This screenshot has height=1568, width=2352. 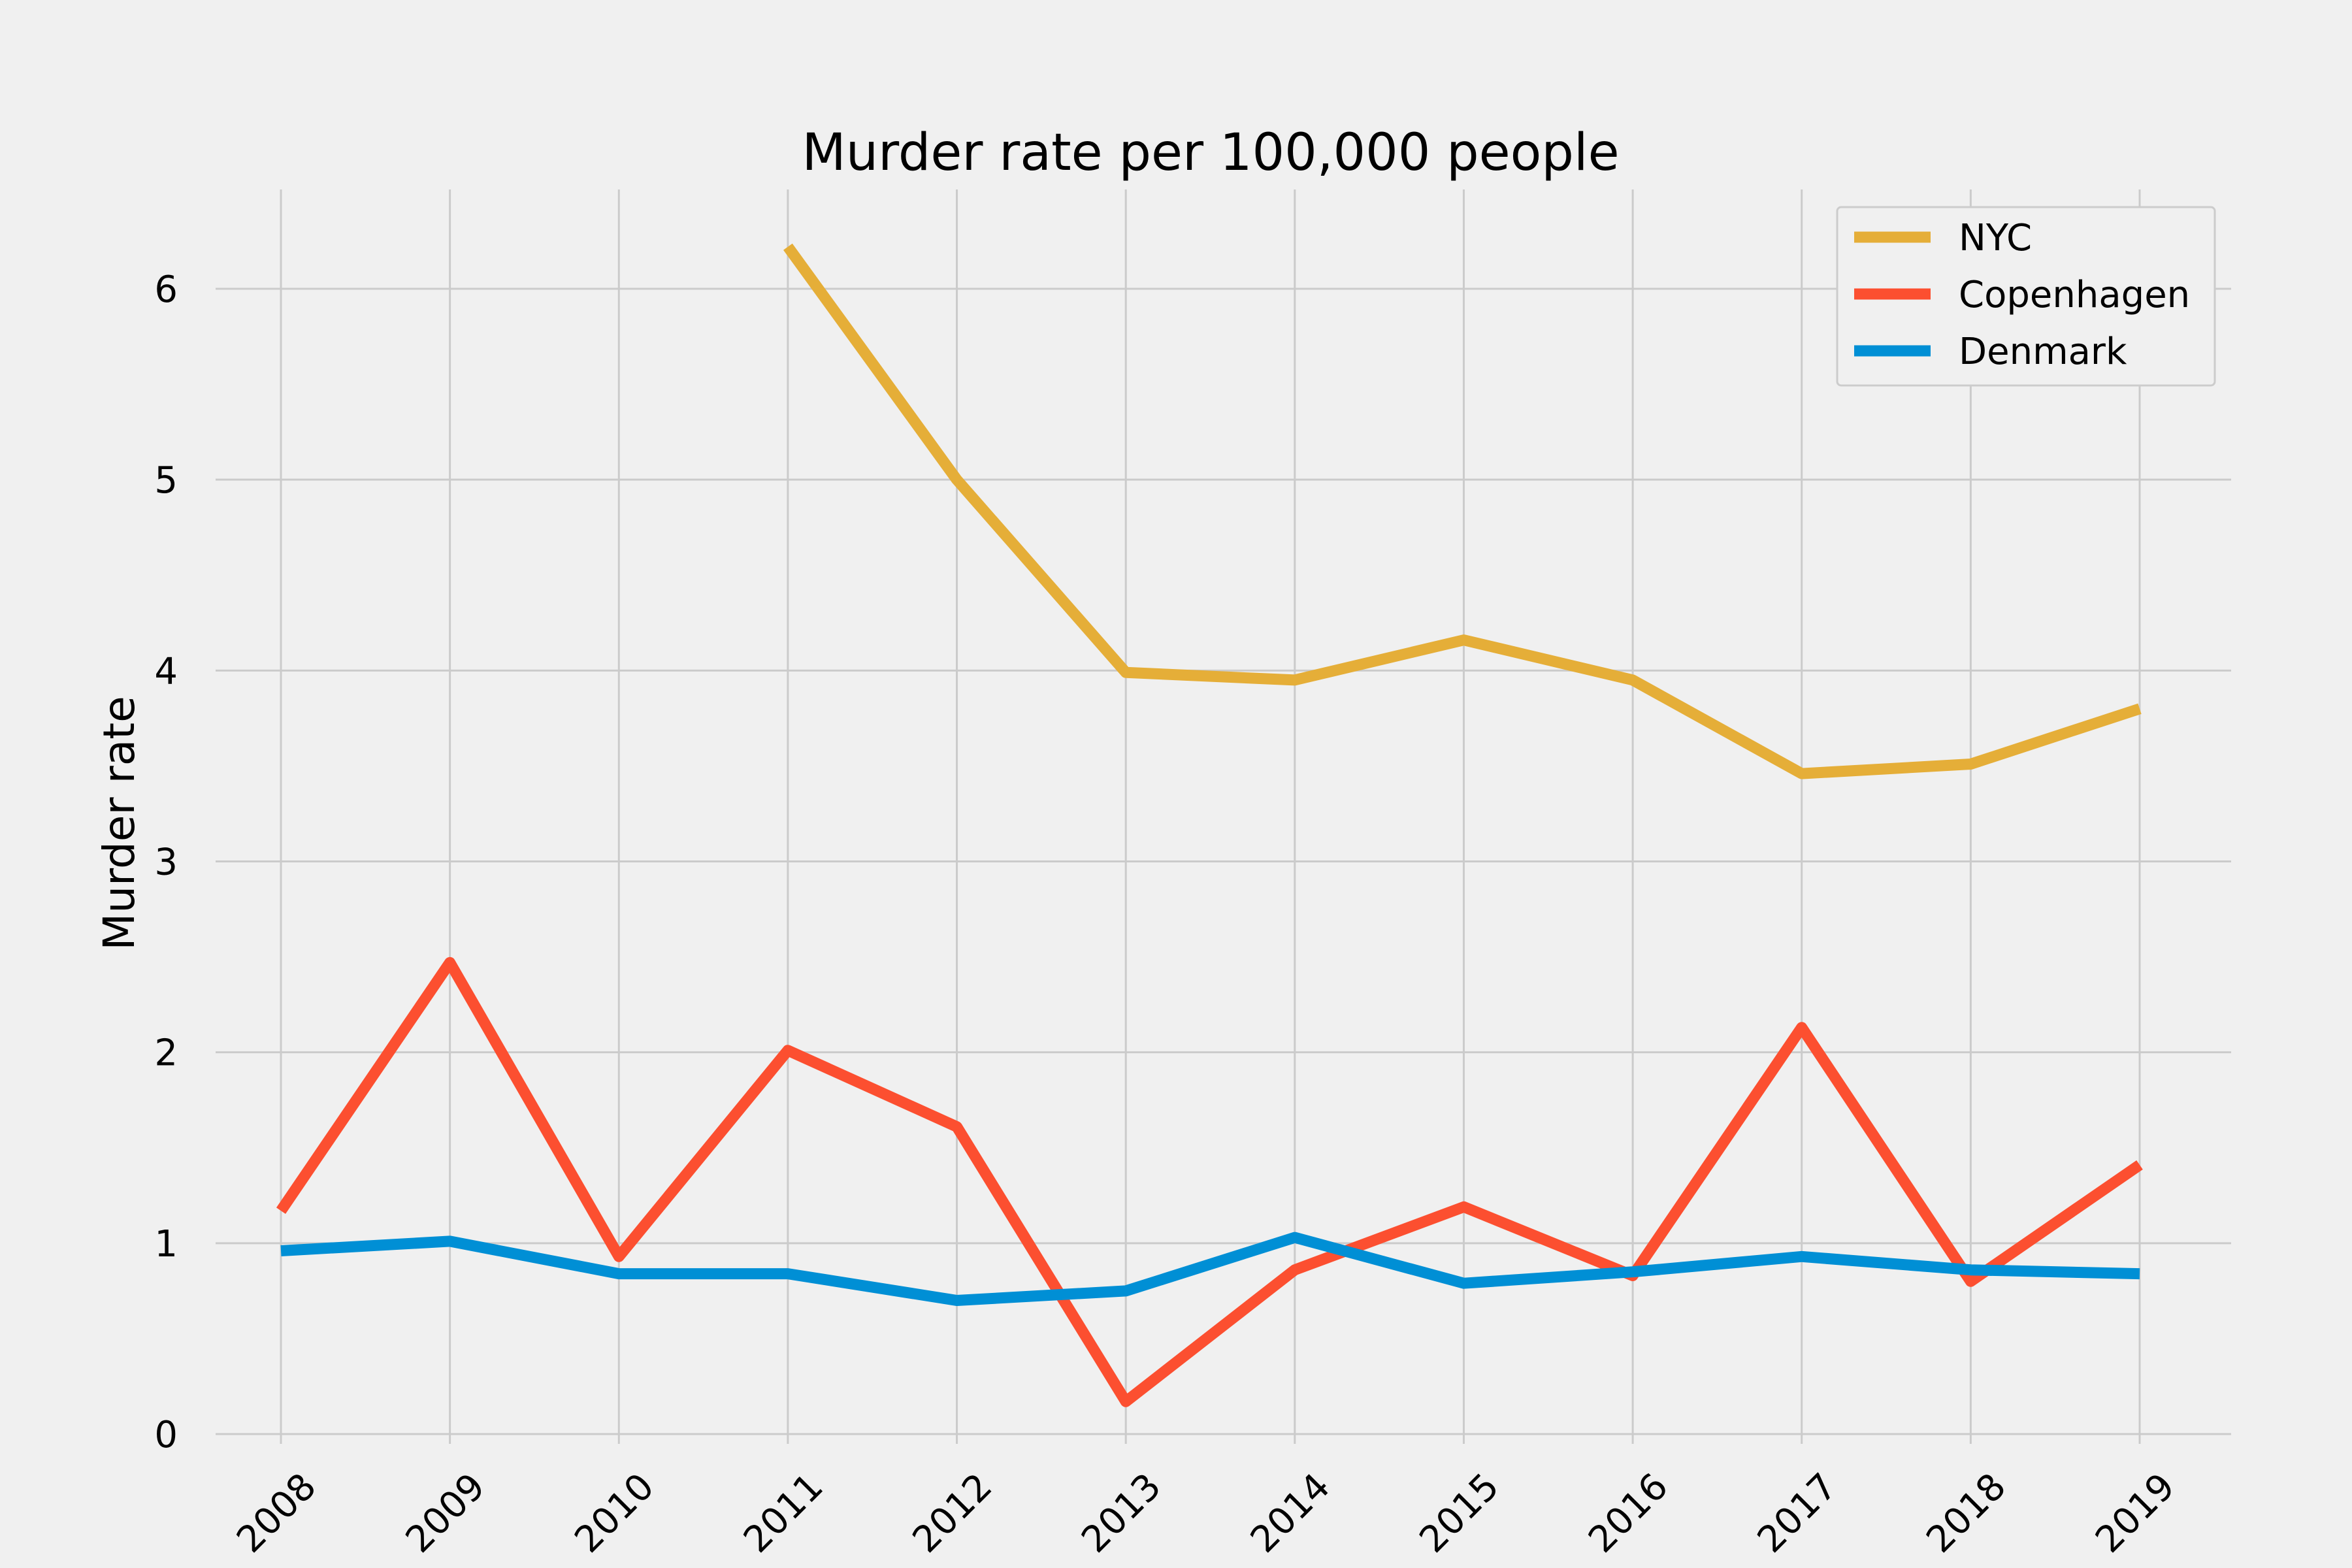 I want to click on y-tick-label: 2, so click(x=166, y=1053).